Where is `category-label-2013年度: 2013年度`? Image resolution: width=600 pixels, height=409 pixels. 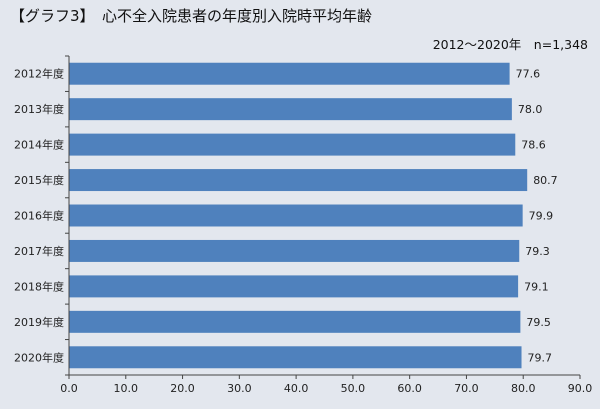 category-label-2013年度: 2013年度 is located at coordinates (39, 109).